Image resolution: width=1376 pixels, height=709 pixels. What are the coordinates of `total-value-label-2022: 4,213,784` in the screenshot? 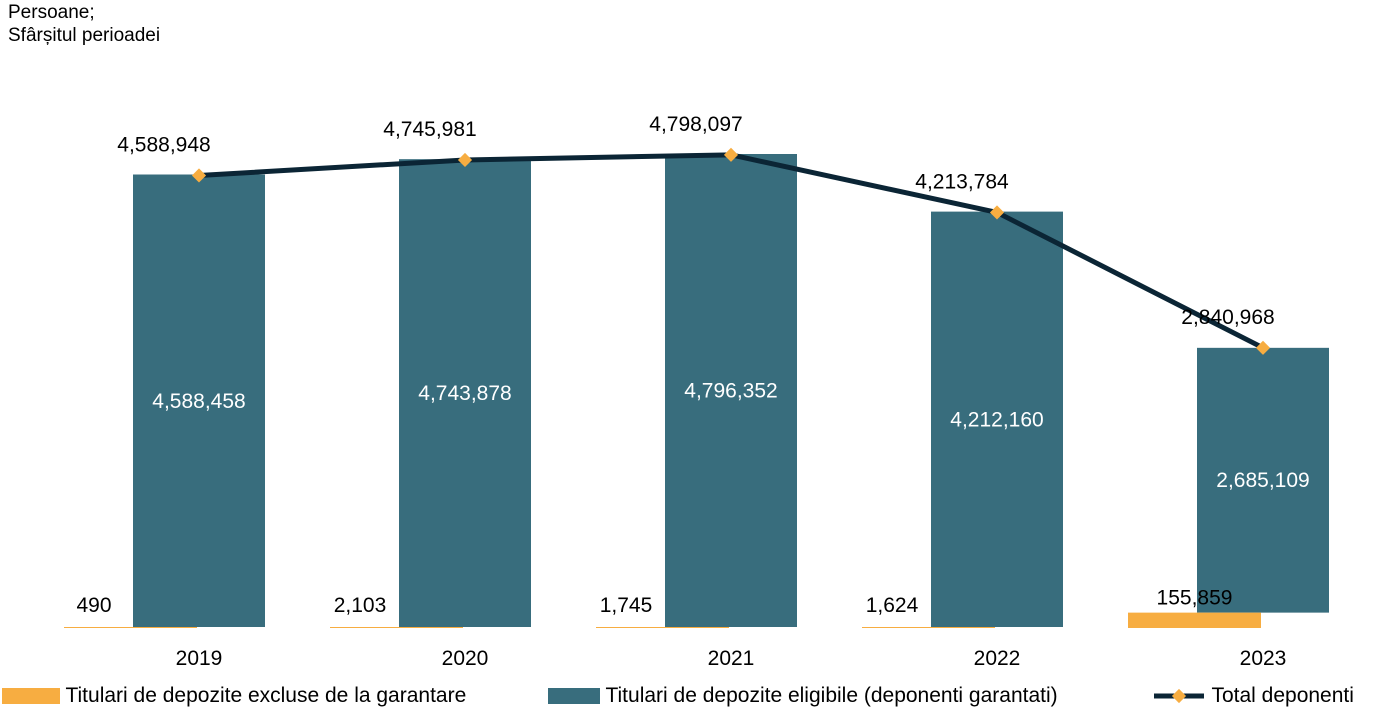 It's located at (962, 181).